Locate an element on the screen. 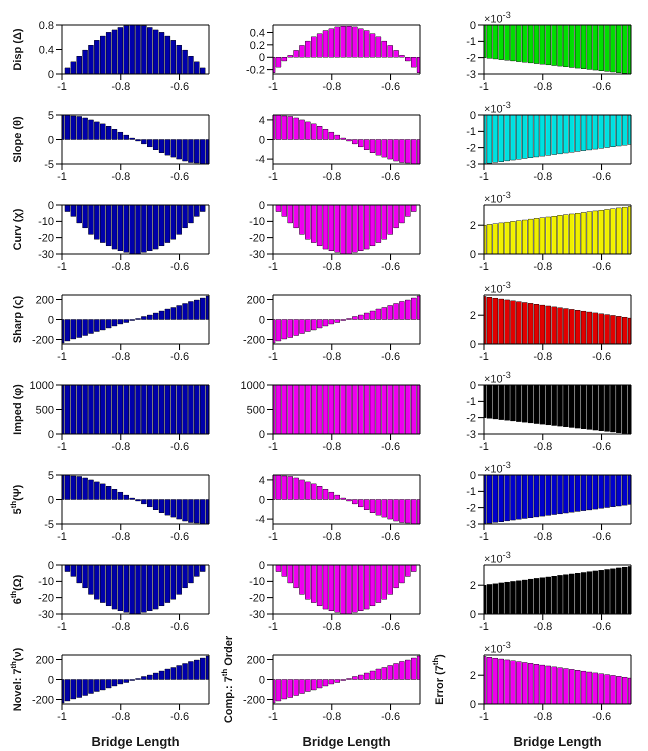  y-tick-label: -200 is located at coordinates (253, 700).